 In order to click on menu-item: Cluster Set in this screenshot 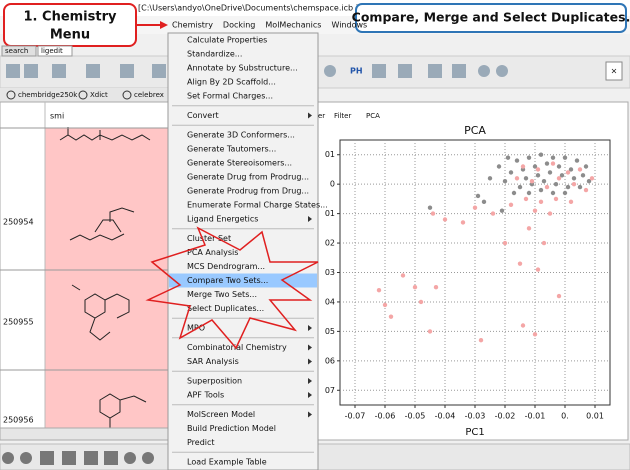, I will do `click(209, 238)`.